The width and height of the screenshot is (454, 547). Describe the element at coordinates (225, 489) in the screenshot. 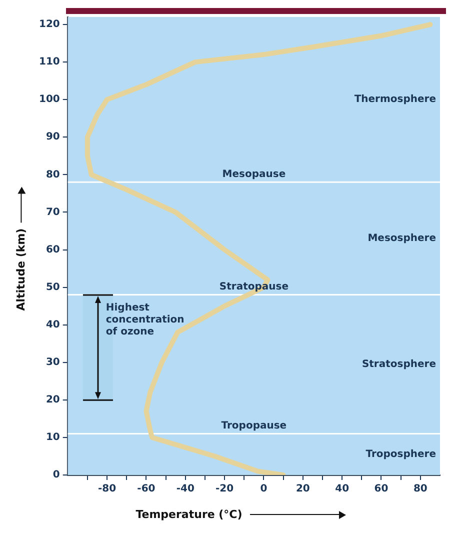

I see `x-tick-label: -20` at that location.